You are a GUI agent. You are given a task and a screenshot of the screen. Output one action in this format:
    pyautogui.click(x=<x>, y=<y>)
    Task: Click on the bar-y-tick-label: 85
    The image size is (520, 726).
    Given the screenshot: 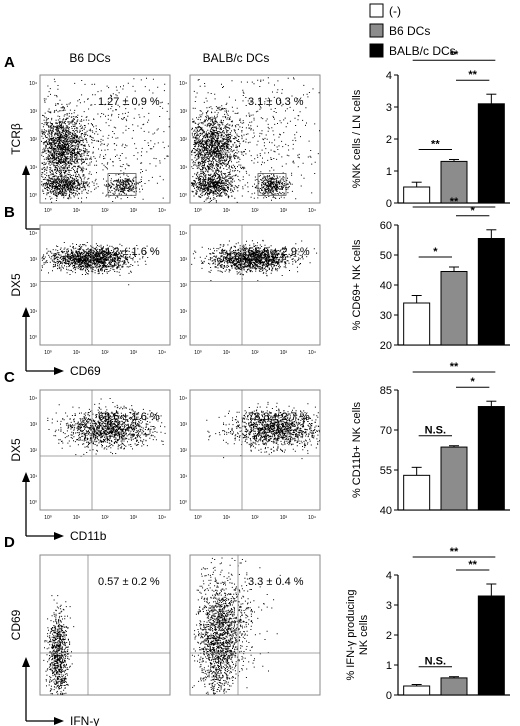 What is the action you would take?
    pyautogui.click(x=386, y=391)
    